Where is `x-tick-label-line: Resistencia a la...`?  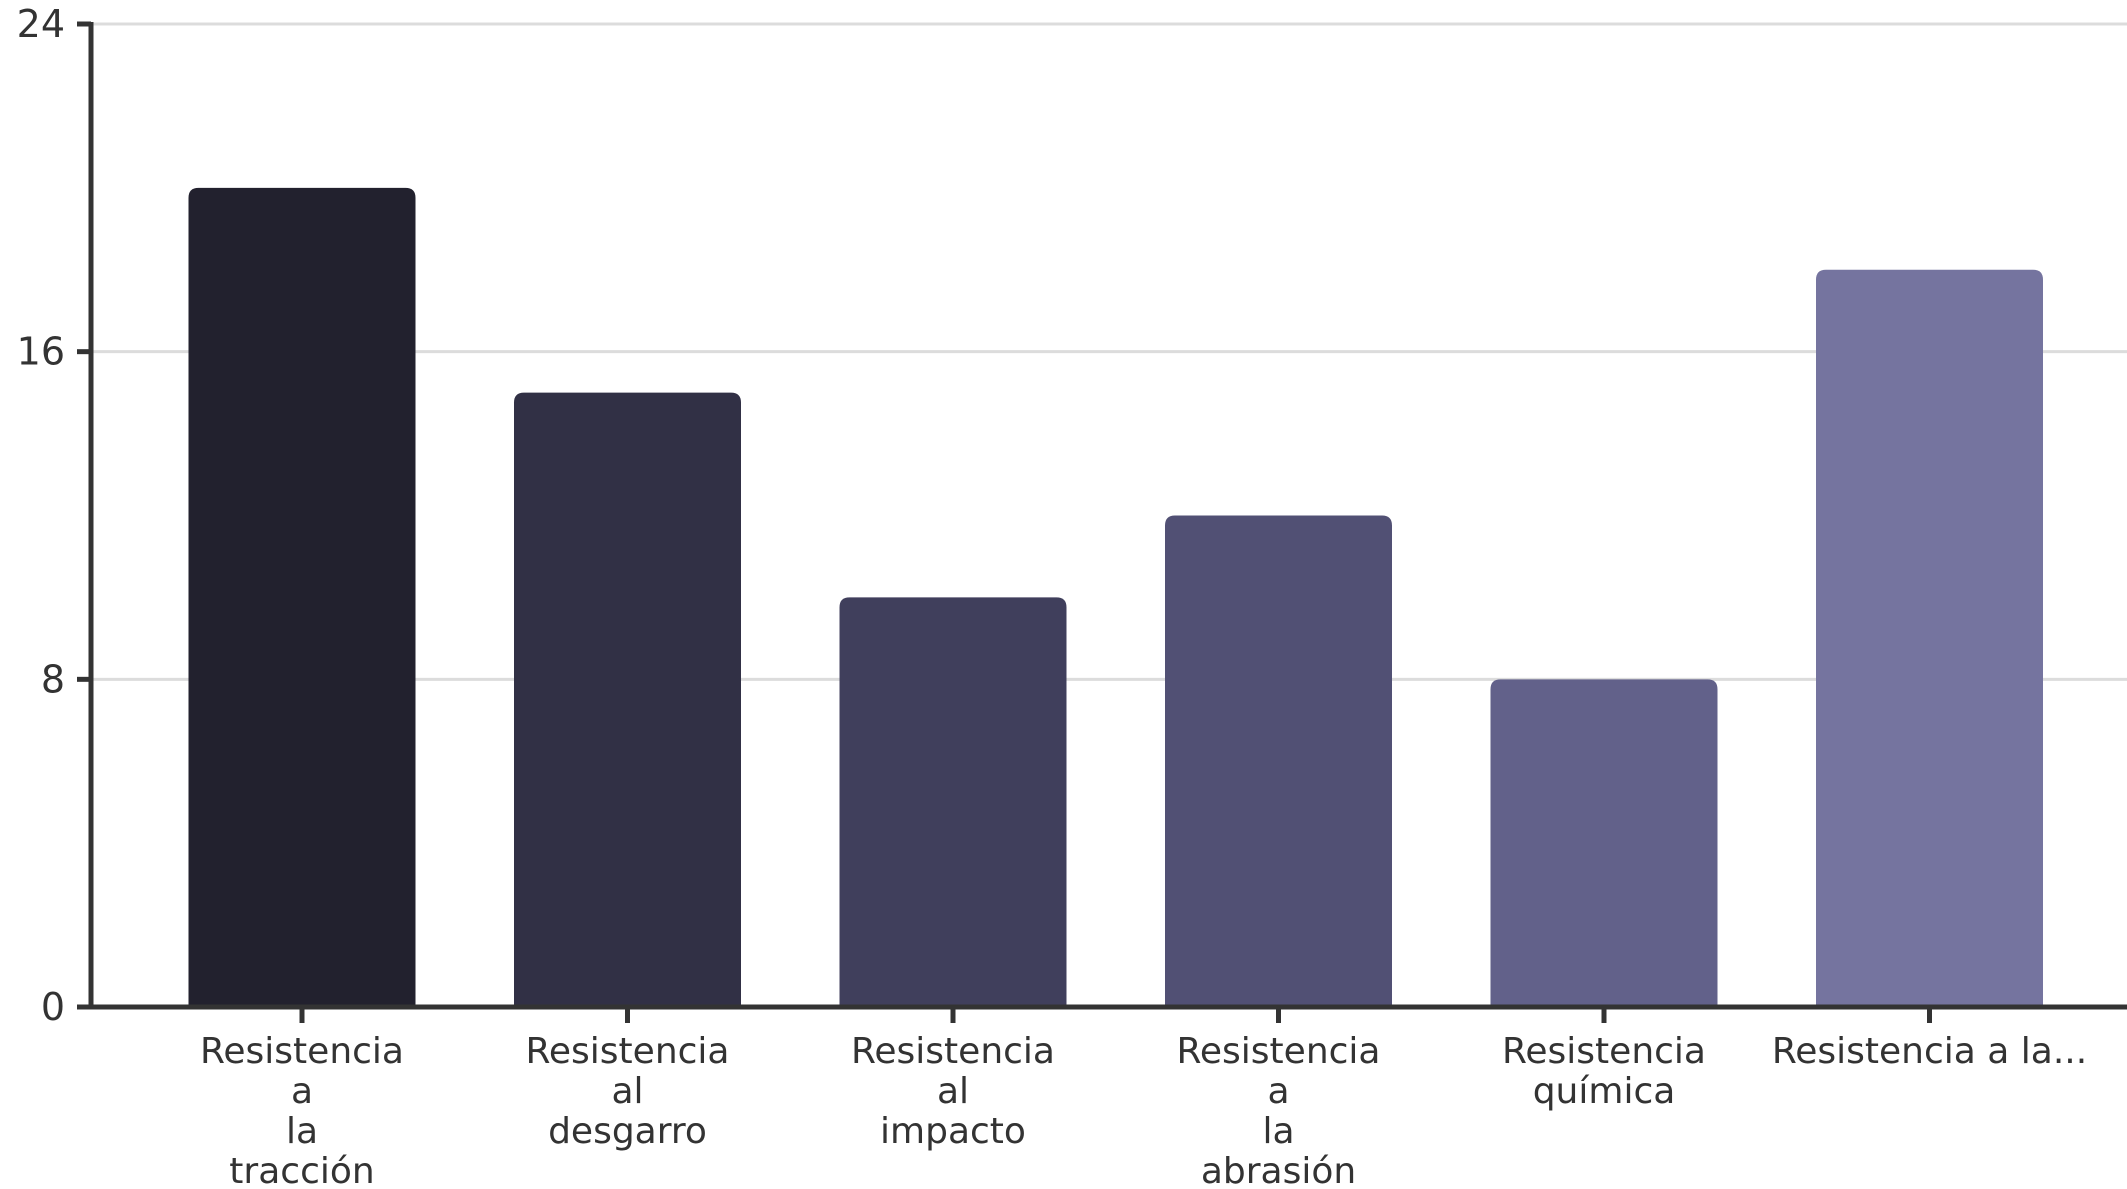 x-tick-label-line: Resistencia a la... is located at coordinates (1929, 1051).